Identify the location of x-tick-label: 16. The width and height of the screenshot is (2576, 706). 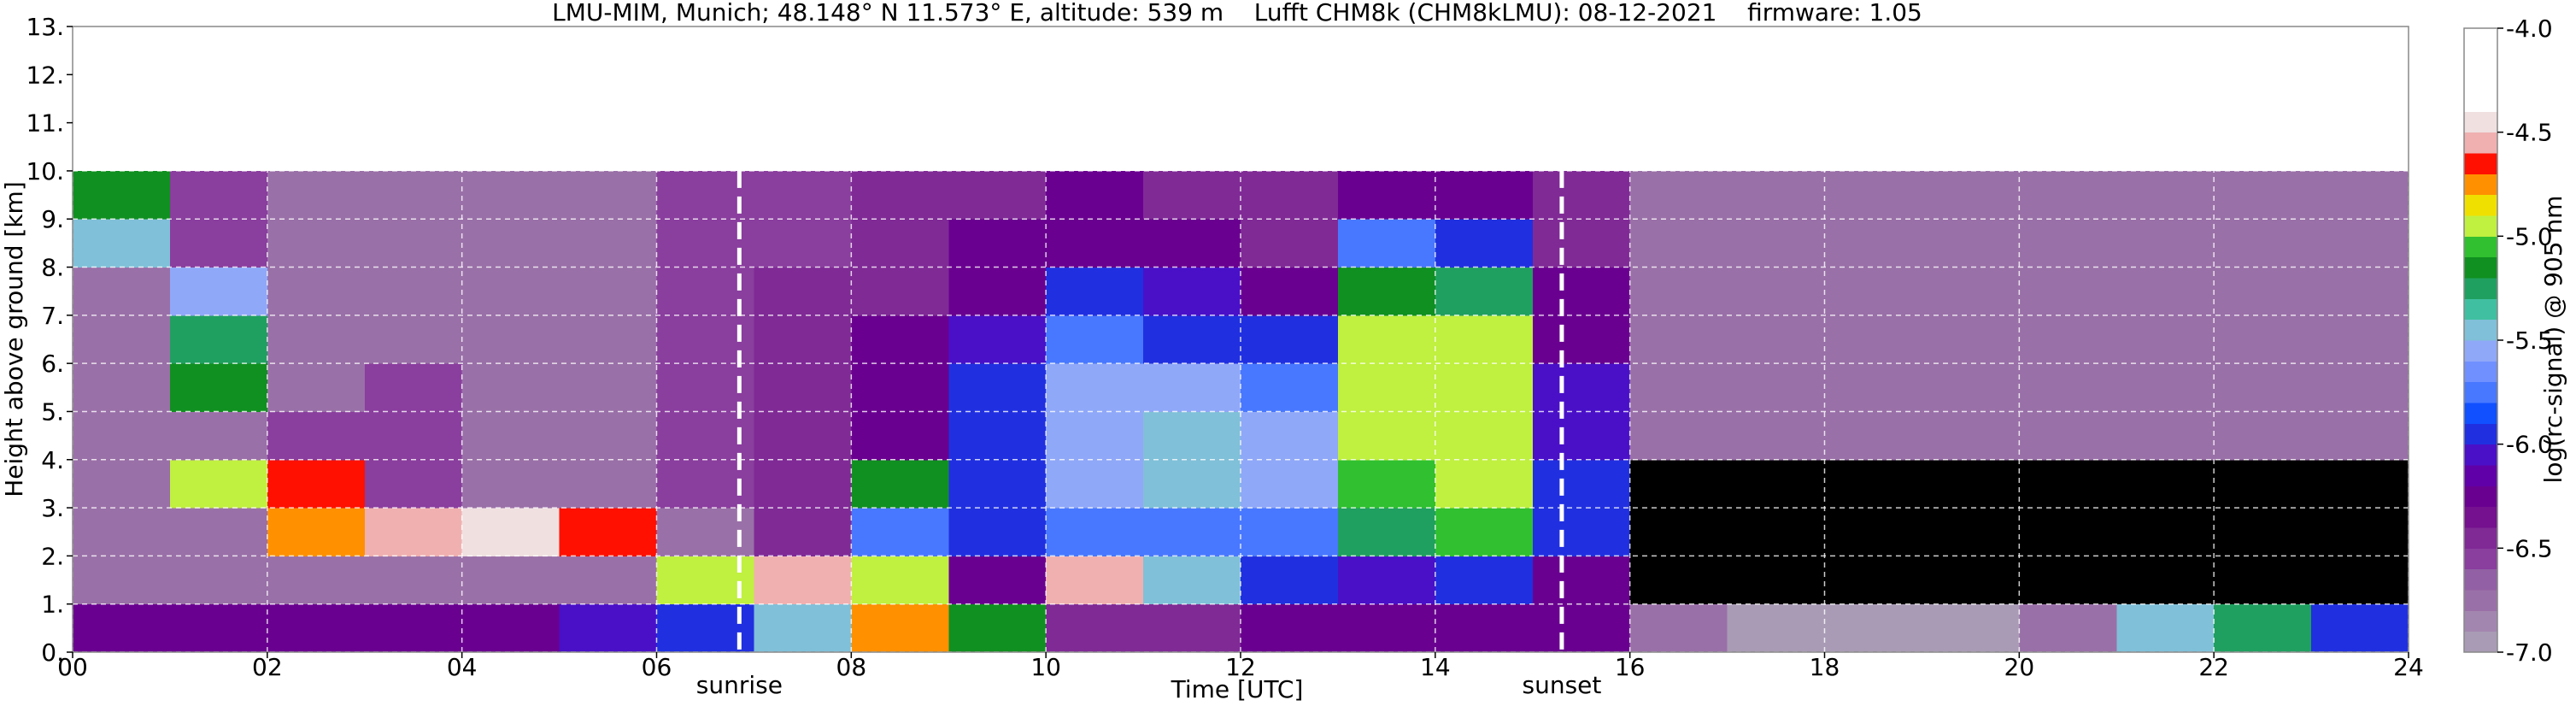
(1630, 667).